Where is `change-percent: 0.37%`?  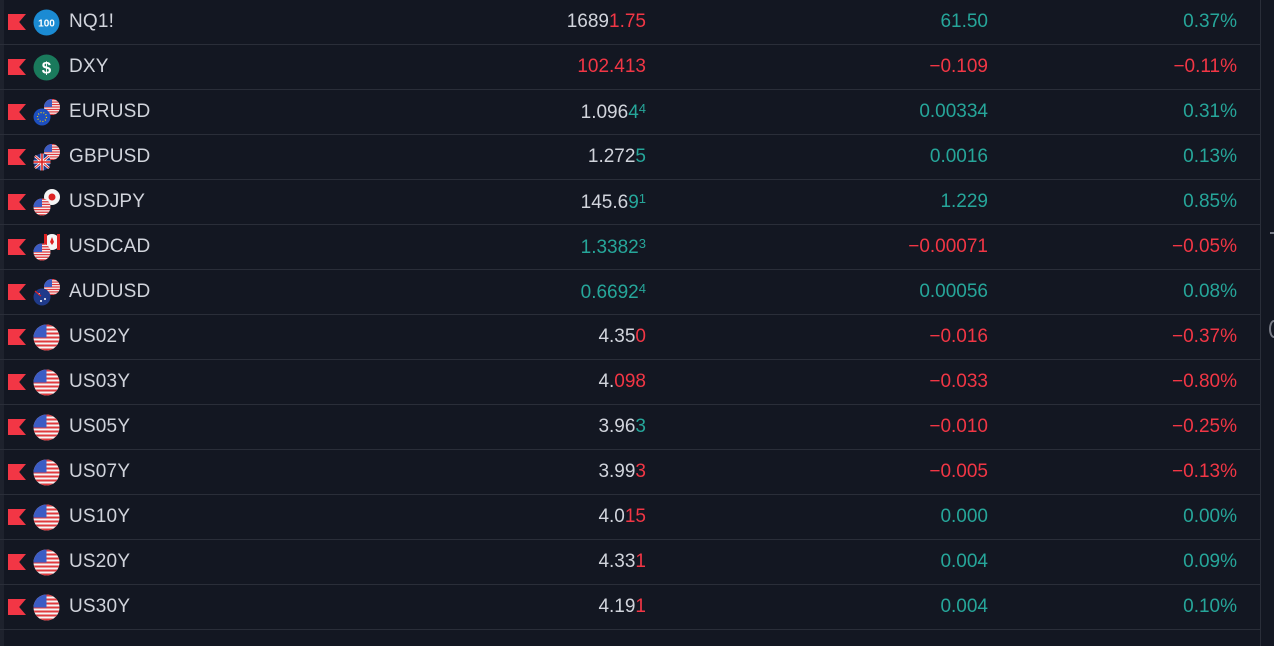 change-percent: 0.37% is located at coordinates (1210, 21).